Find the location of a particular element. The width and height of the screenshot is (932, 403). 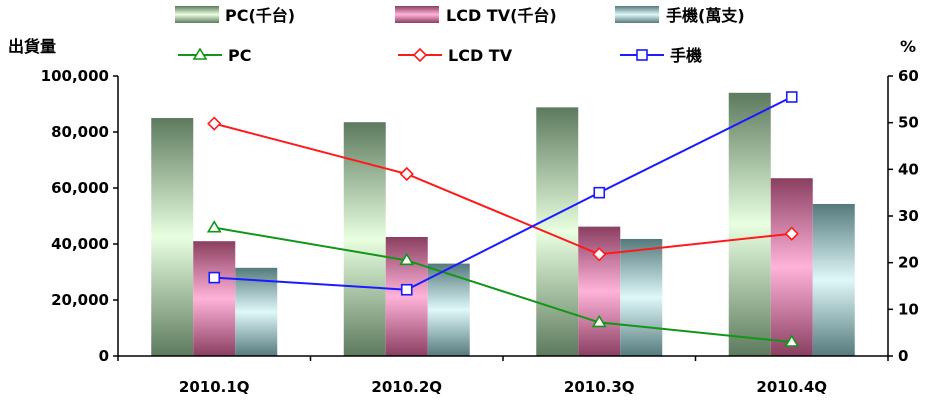

legend-item-lcd-bar: LCD TV(千台) is located at coordinates (476, 15).